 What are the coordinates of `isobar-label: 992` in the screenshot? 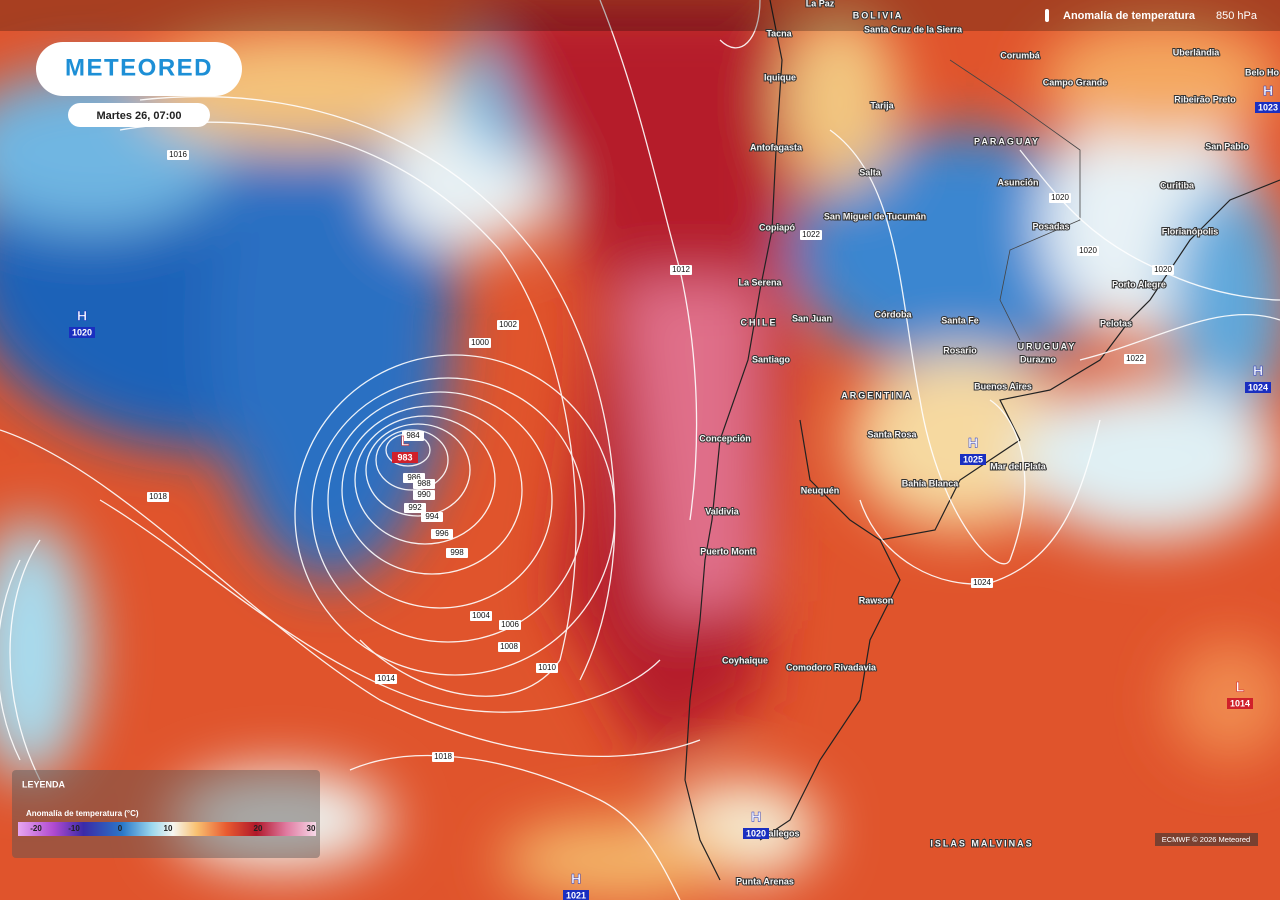 It's located at (415, 507).